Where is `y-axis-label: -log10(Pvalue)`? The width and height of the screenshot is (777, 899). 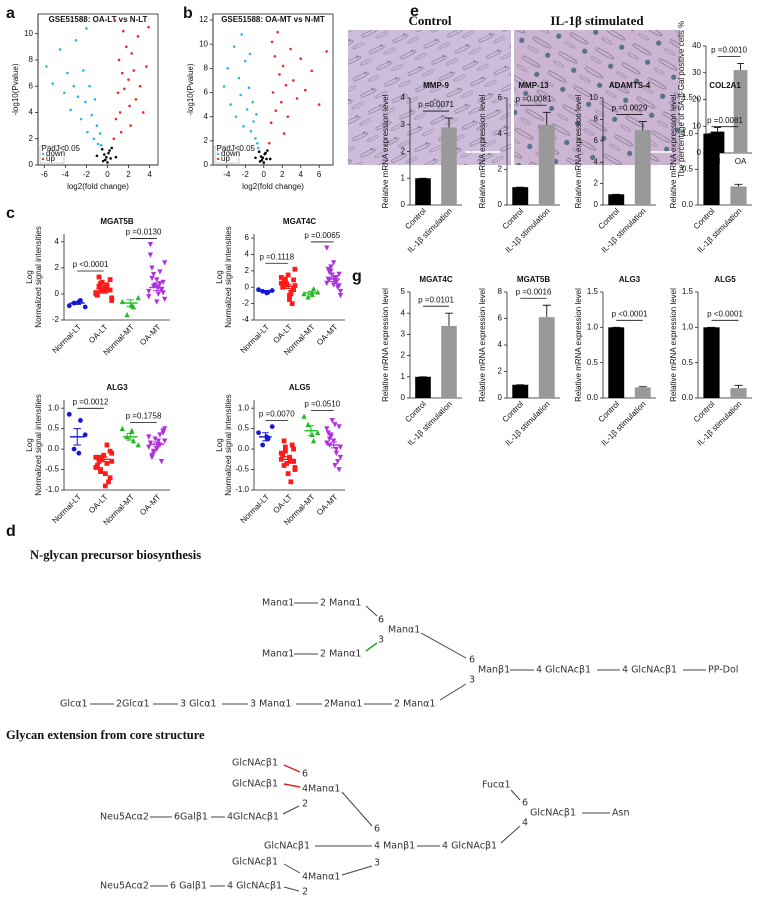
y-axis-label: -log10(Pvalue) is located at coordinates (15, 89).